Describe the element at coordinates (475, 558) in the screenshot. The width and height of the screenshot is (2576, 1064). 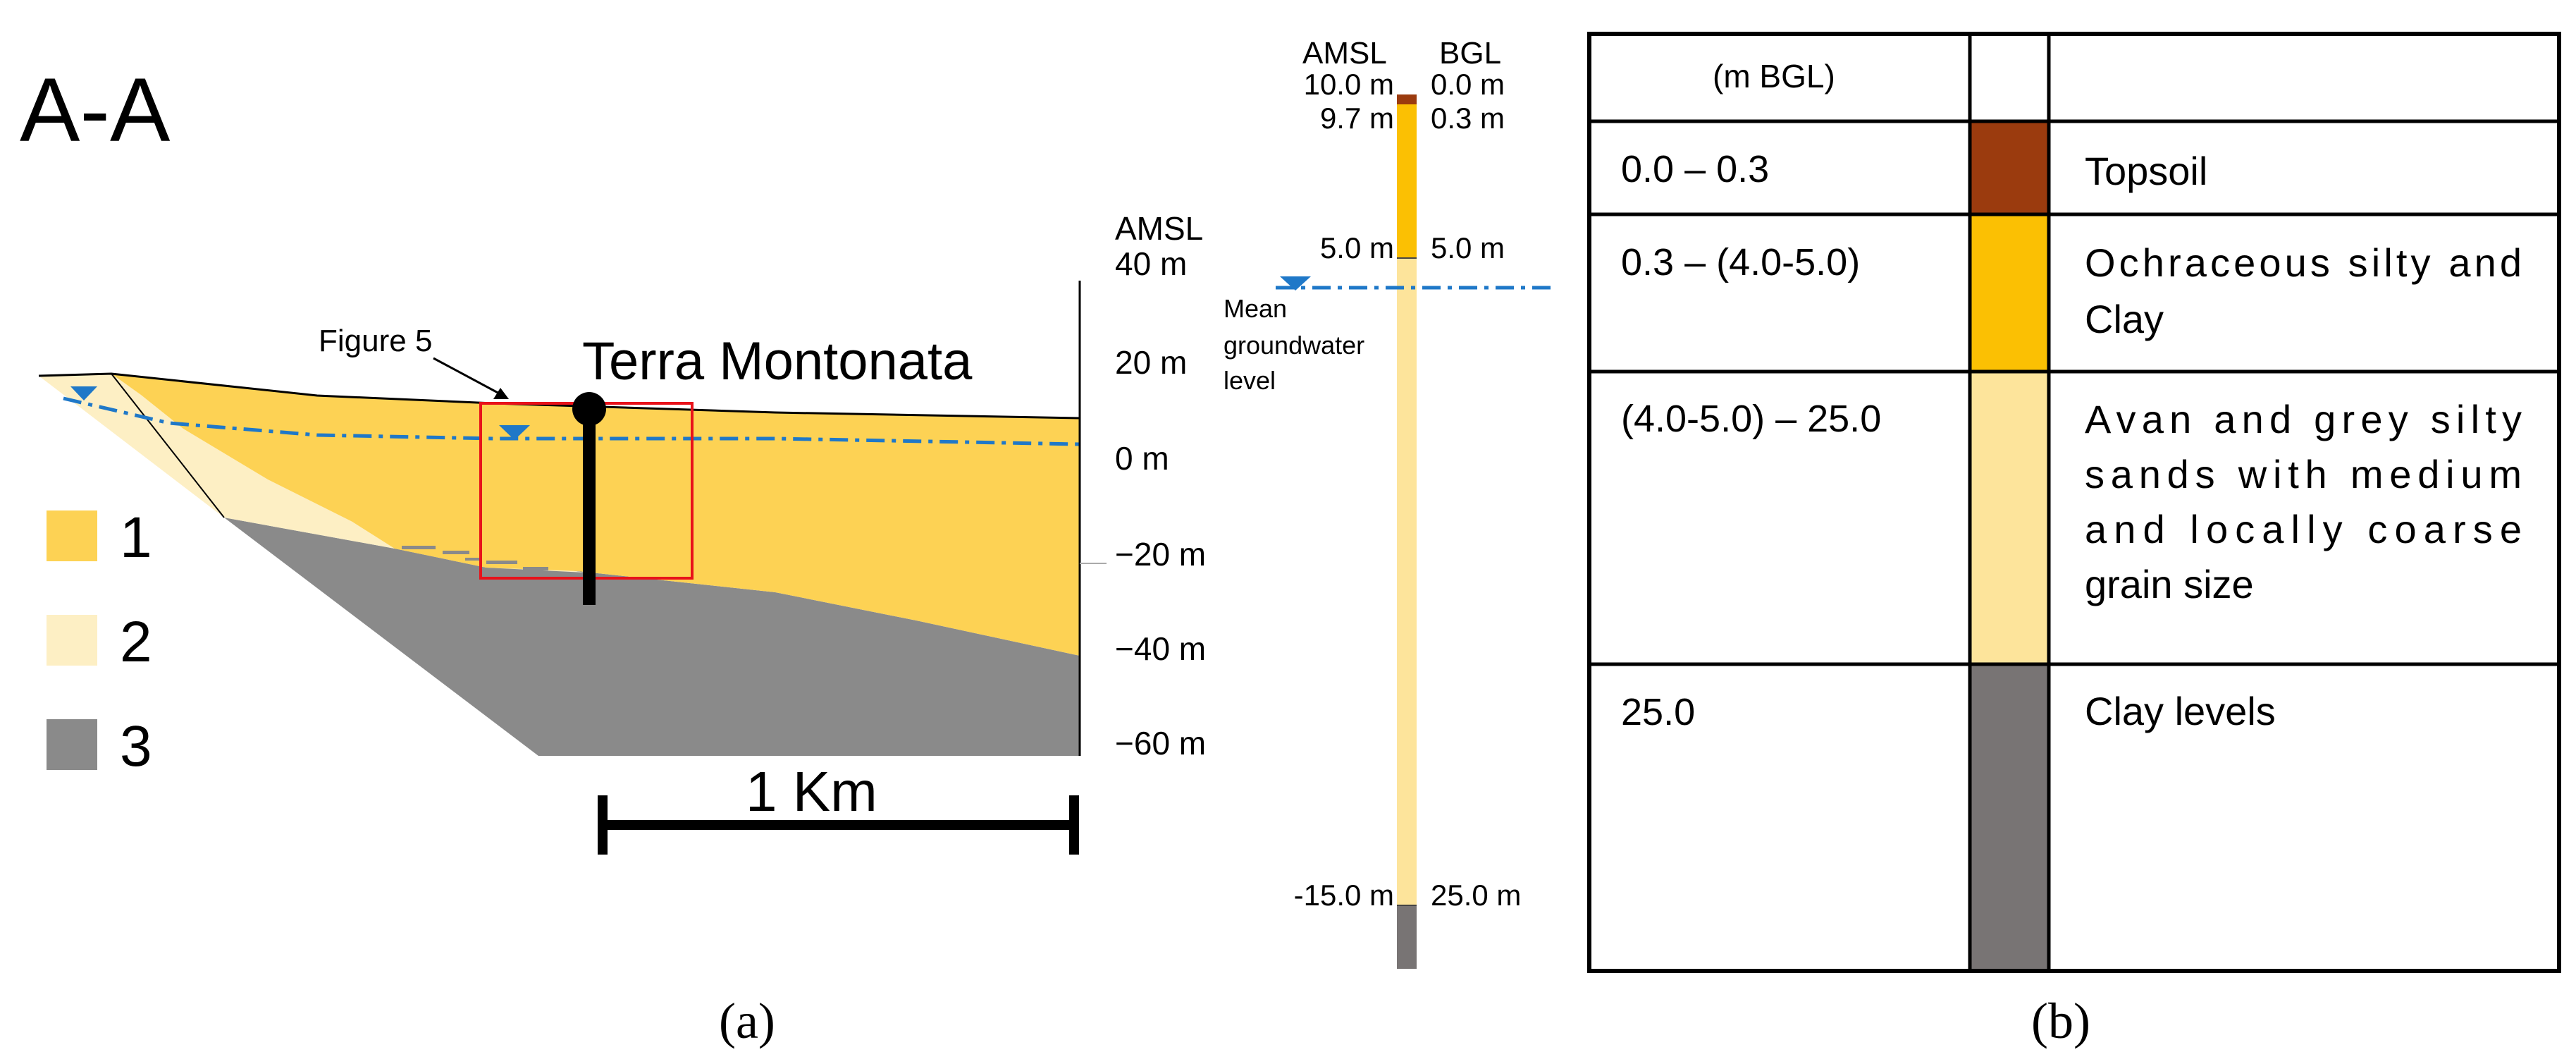
I see `sand-lenses` at that location.